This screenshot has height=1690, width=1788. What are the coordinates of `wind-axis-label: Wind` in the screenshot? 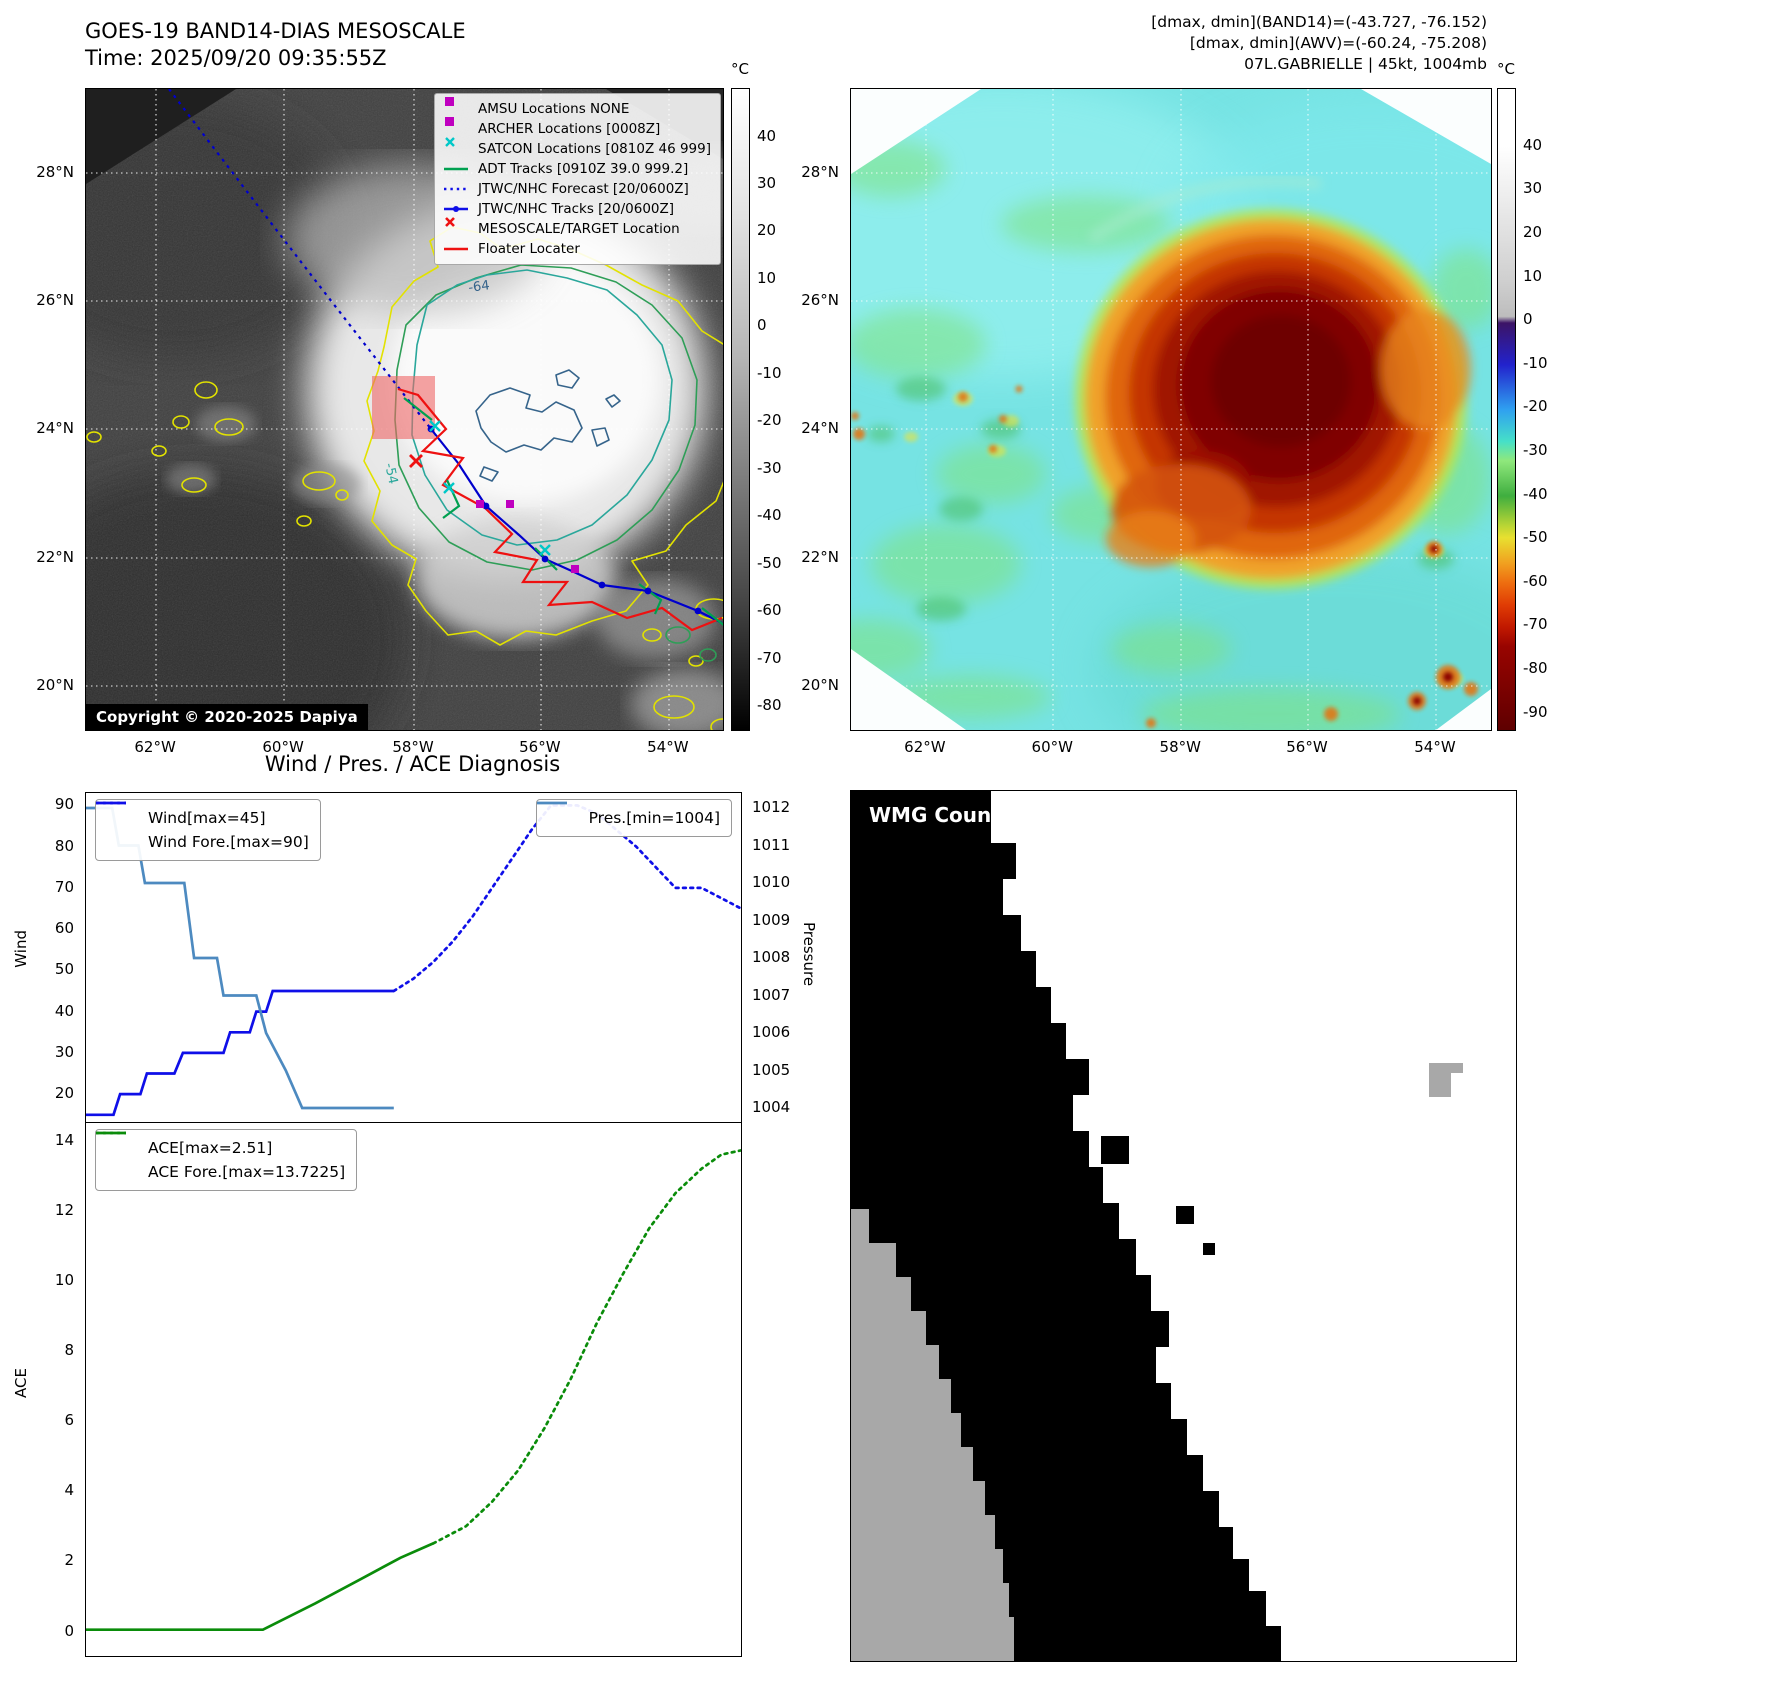 It's located at (21, 949).